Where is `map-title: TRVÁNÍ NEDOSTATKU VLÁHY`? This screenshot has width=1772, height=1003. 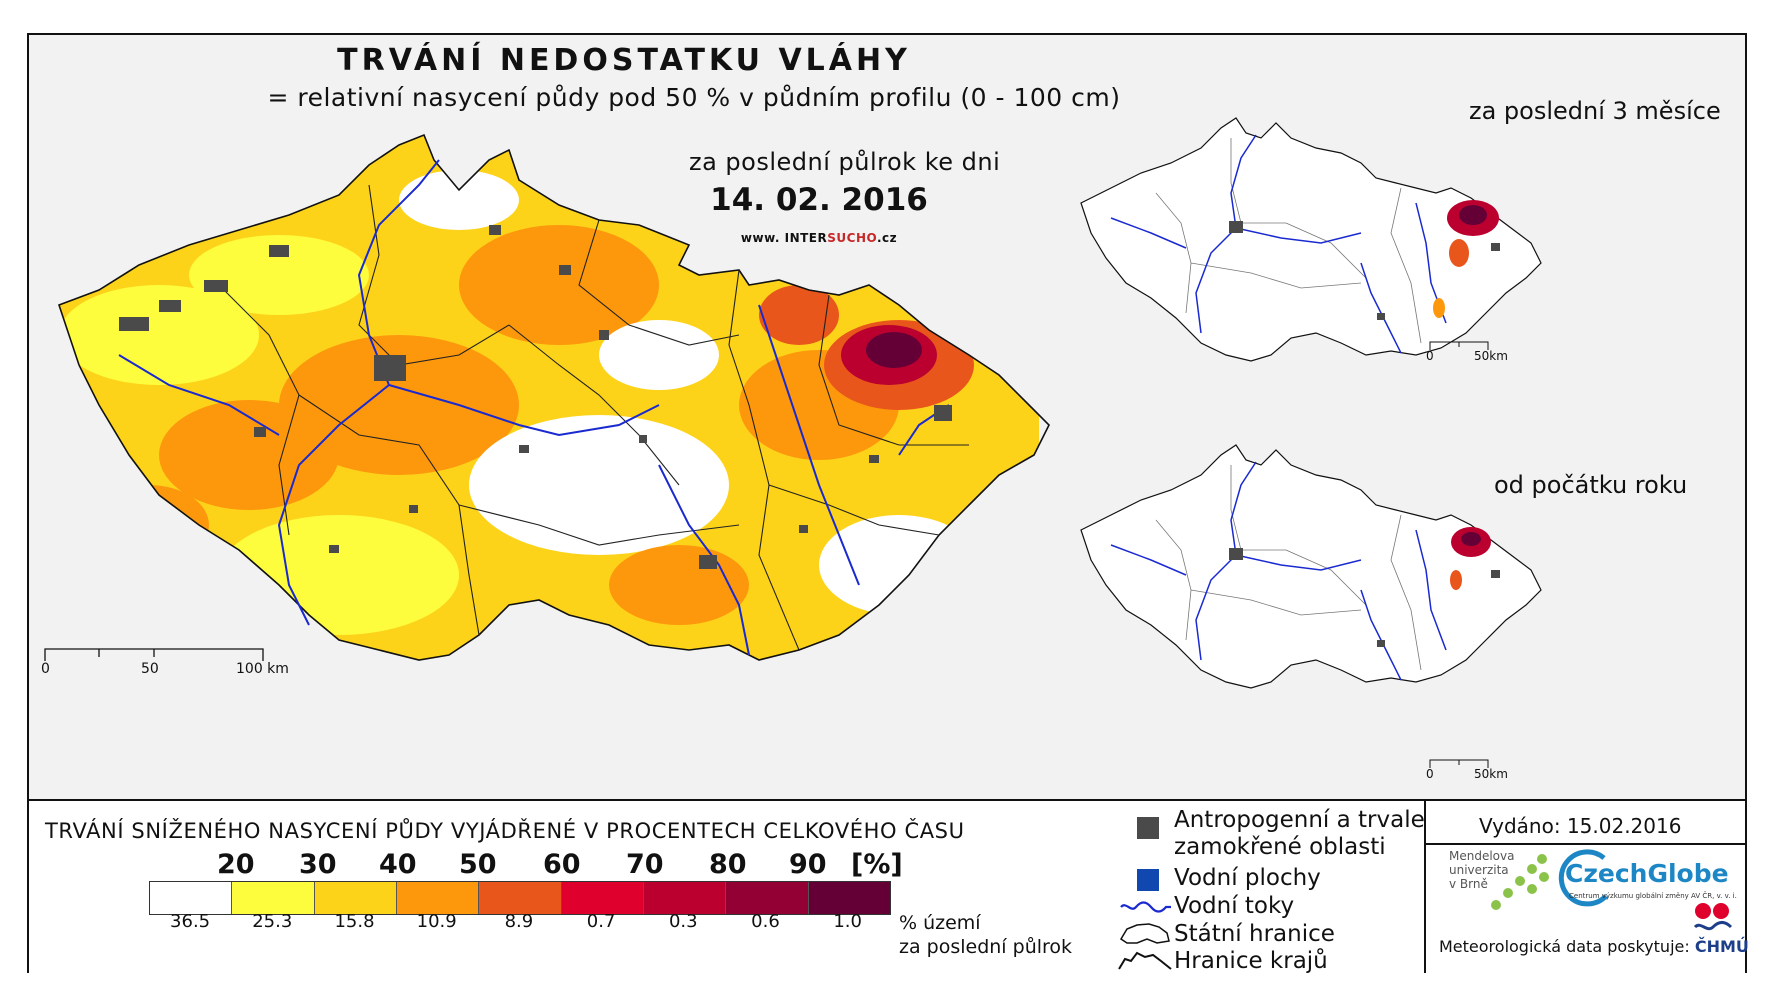 map-title: TRVÁNÍ NEDOSTATKU VLÁHY is located at coordinates (624, 60).